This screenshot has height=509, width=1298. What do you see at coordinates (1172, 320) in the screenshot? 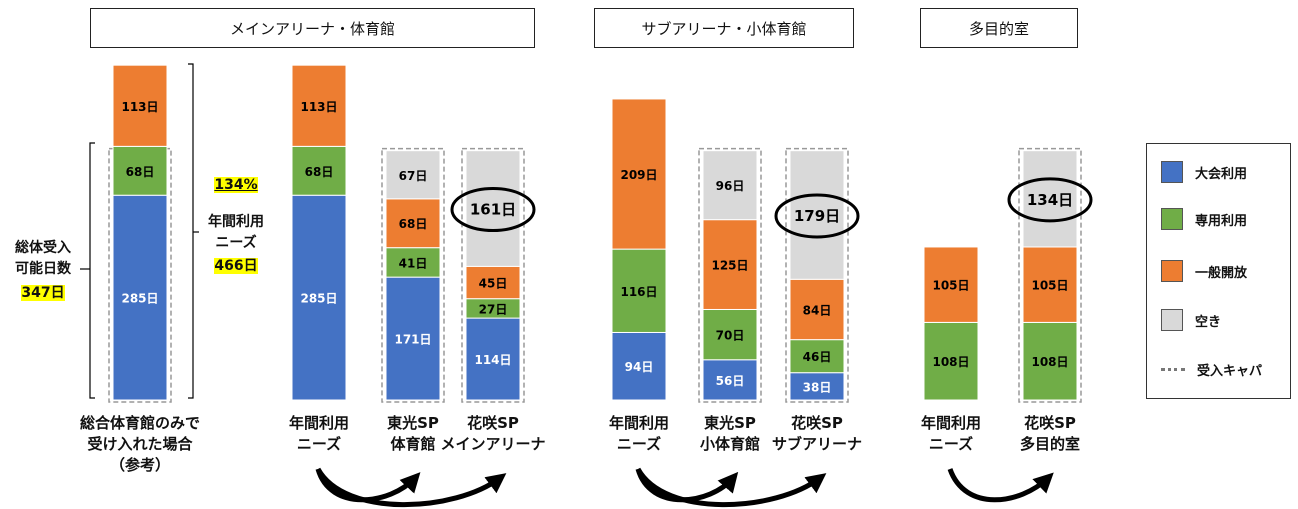
I see `legend-swatch-aki` at bounding box center [1172, 320].